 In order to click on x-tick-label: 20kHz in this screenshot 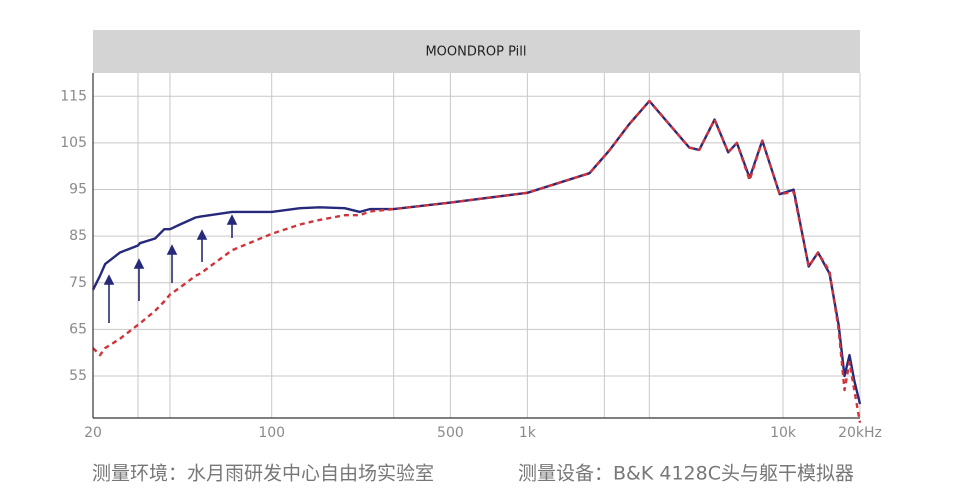, I will do `click(860, 433)`.